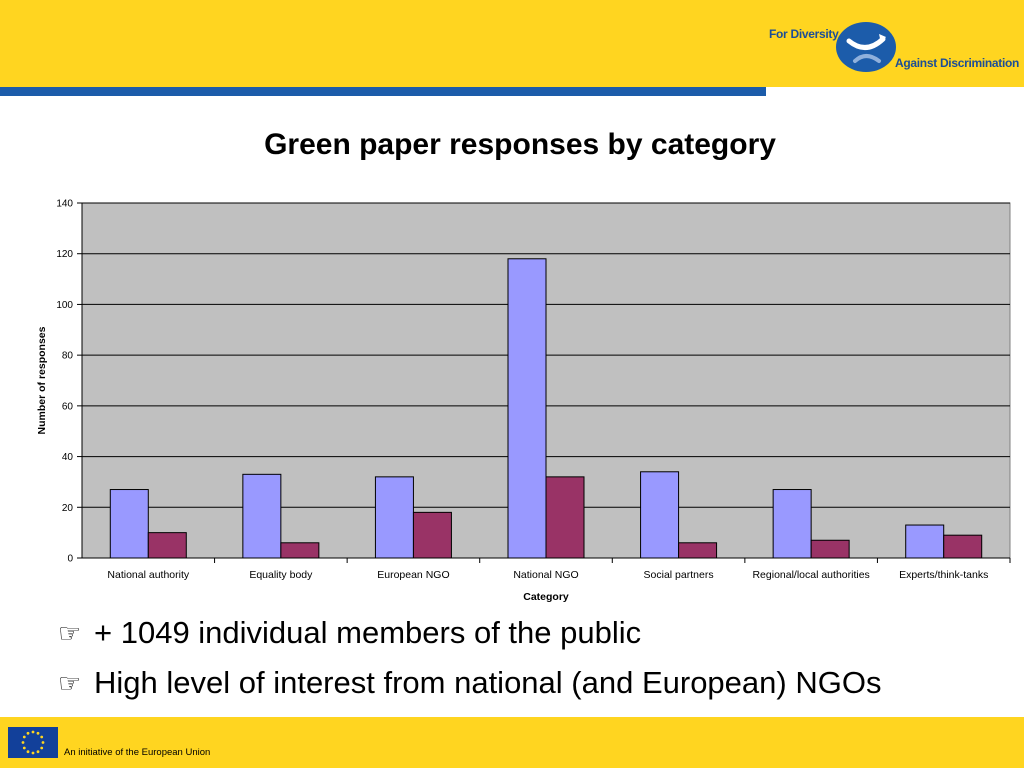 The height and width of the screenshot is (768, 1024). What do you see at coordinates (281, 575) in the screenshot?
I see `x-tick-label: Equality body` at bounding box center [281, 575].